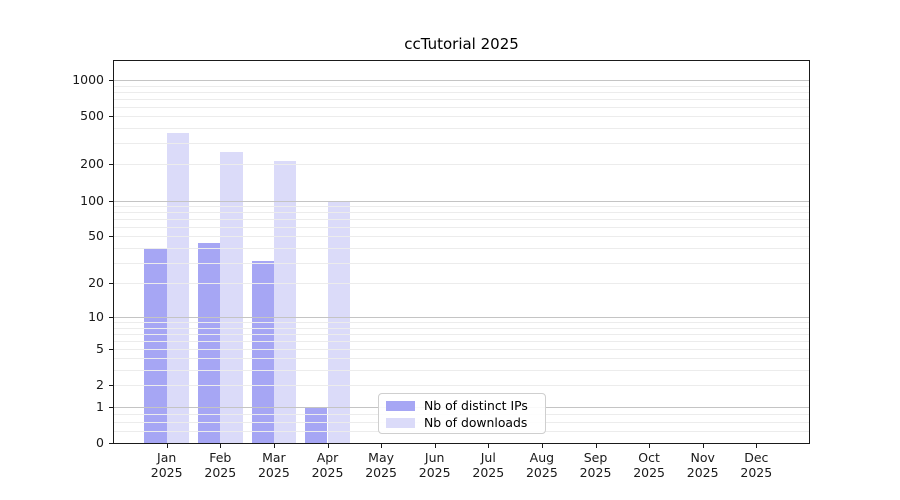 The width and height of the screenshot is (900, 500). What do you see at coordinates (96, 282) in the screenshot?
I see `y-tick-label-20: 20` at bounding box center [96, 282].